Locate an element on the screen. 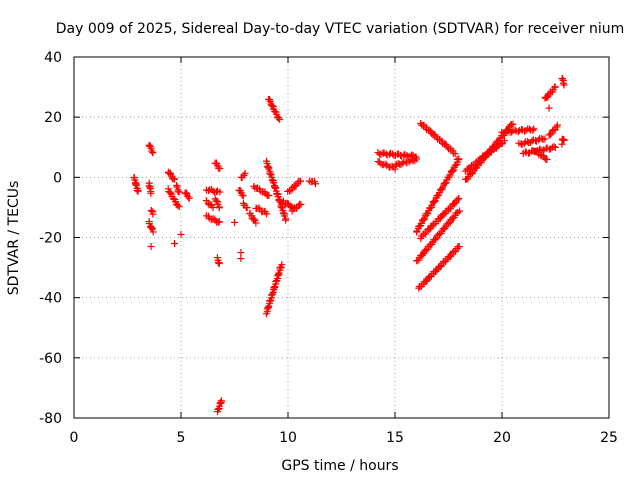 This screenshot has height=480, width=640. y-tick-label: 0 is located at coordinates (57, 178).